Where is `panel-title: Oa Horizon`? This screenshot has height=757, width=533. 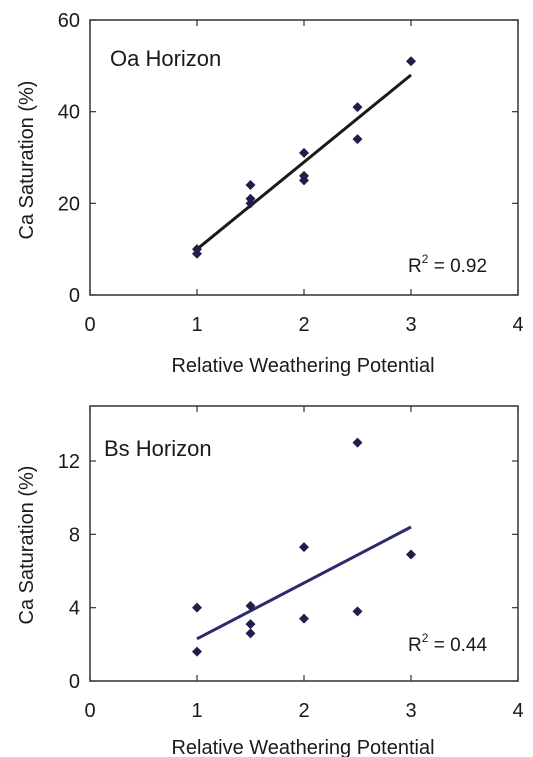
panel-title: Oa Horizon is located at coordinates (165, 58).